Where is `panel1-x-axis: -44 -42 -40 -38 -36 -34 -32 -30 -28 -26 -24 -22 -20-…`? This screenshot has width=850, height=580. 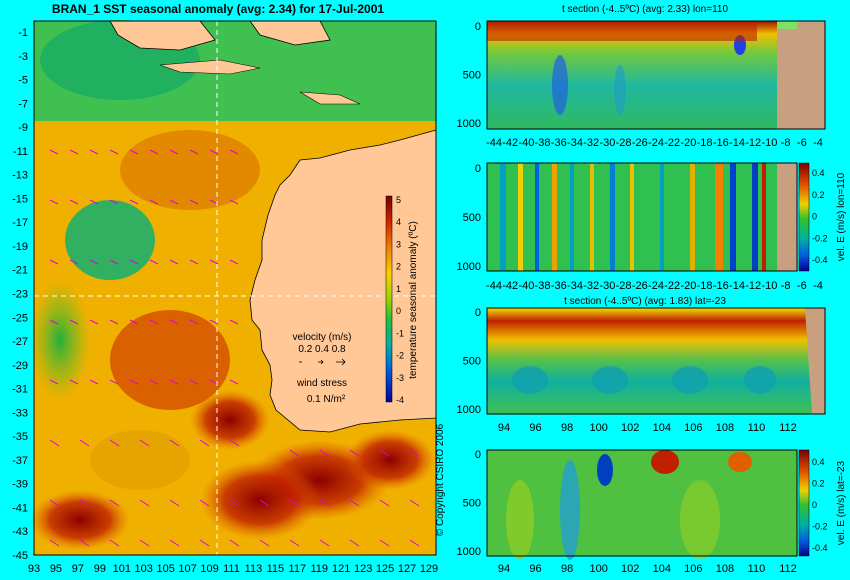 panel1-x-axis: -44 -42 -40 -38 -36 -34 -32 -30 -28 -26 -24 -22 -20-… is located at coordinates (654, 143).